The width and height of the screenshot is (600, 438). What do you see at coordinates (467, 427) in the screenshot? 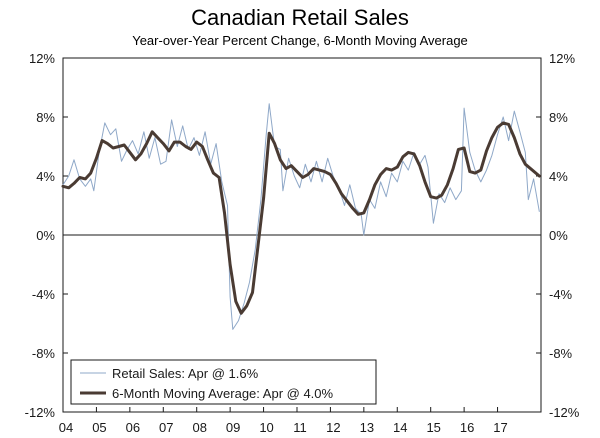
I see `x-tick-label: 16` at bounding box center [467, 427].